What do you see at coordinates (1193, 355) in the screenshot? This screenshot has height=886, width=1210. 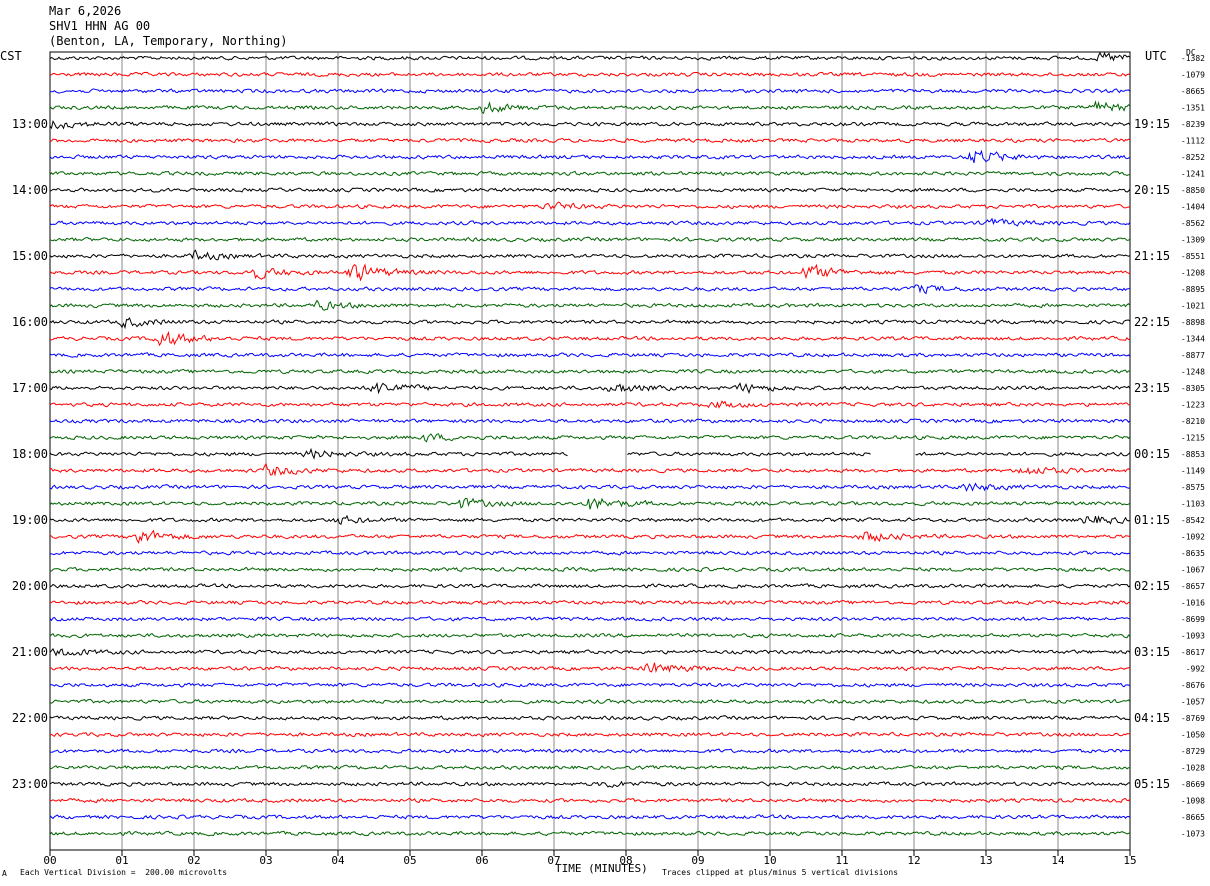 I see `dc-offset-label: -8877` at bounding box center [1193, 355].